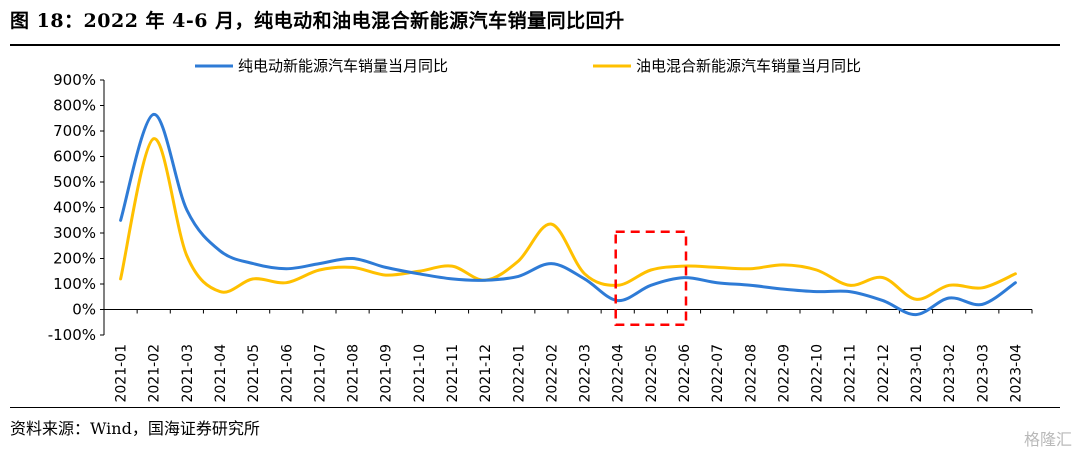  I want to click on x-tick-label: 2023-04, so click(1016, 373).